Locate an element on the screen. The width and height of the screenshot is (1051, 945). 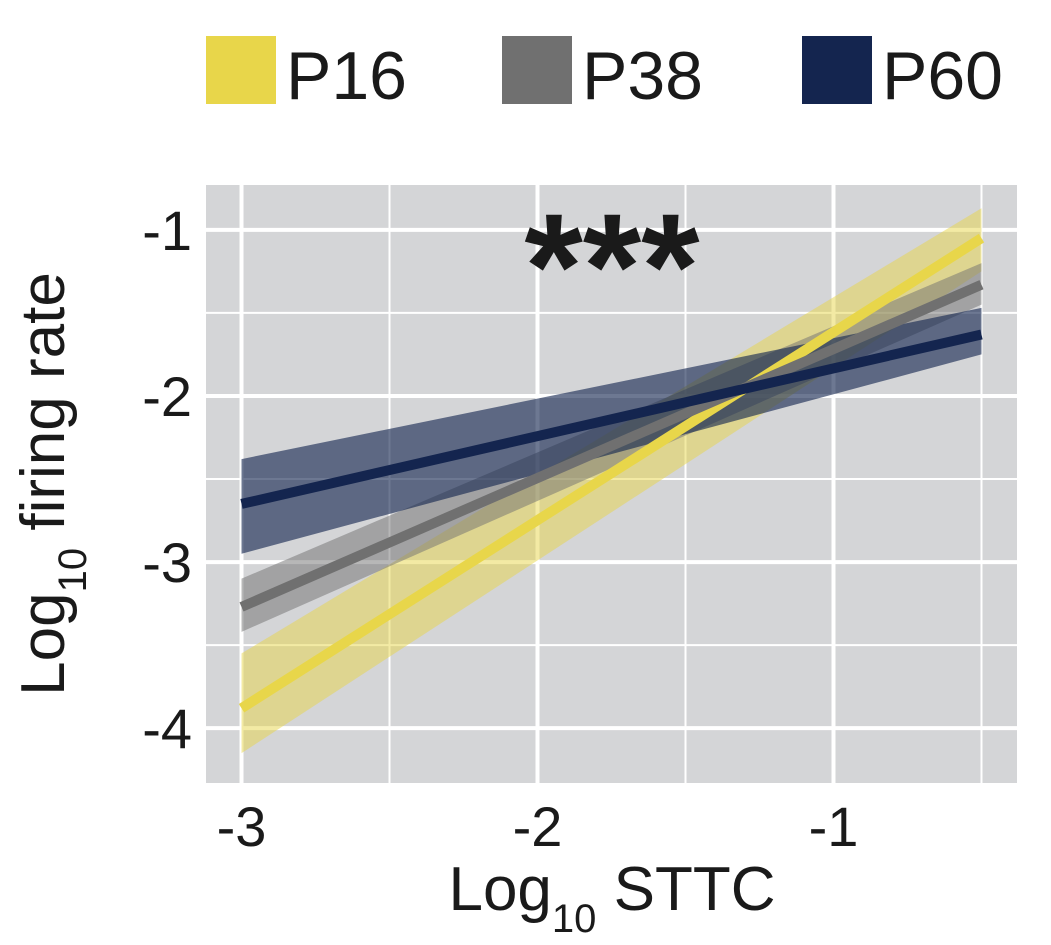
x-axis-title-main: Log is located at coordinates (499, 889).